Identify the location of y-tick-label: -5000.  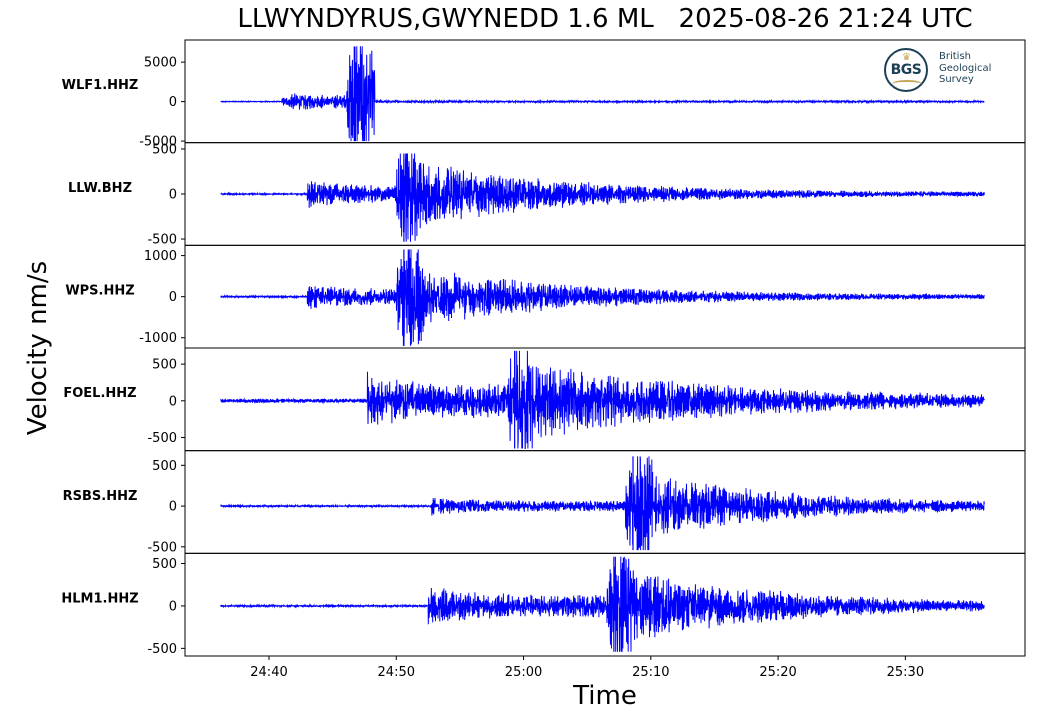
(158, 142).